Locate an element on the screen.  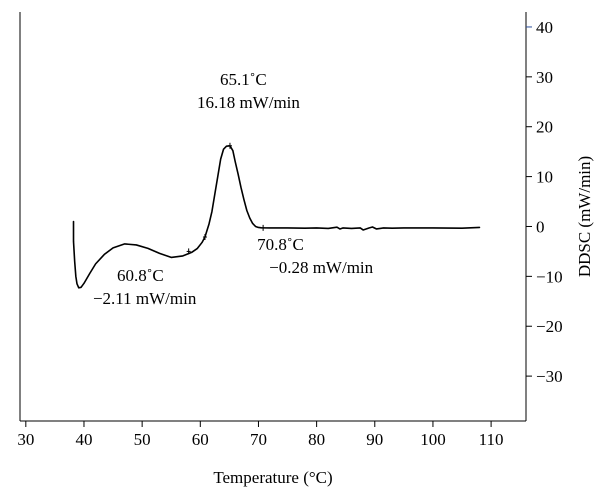
x-tick-label: 30 is located at coordinates (25, 439).